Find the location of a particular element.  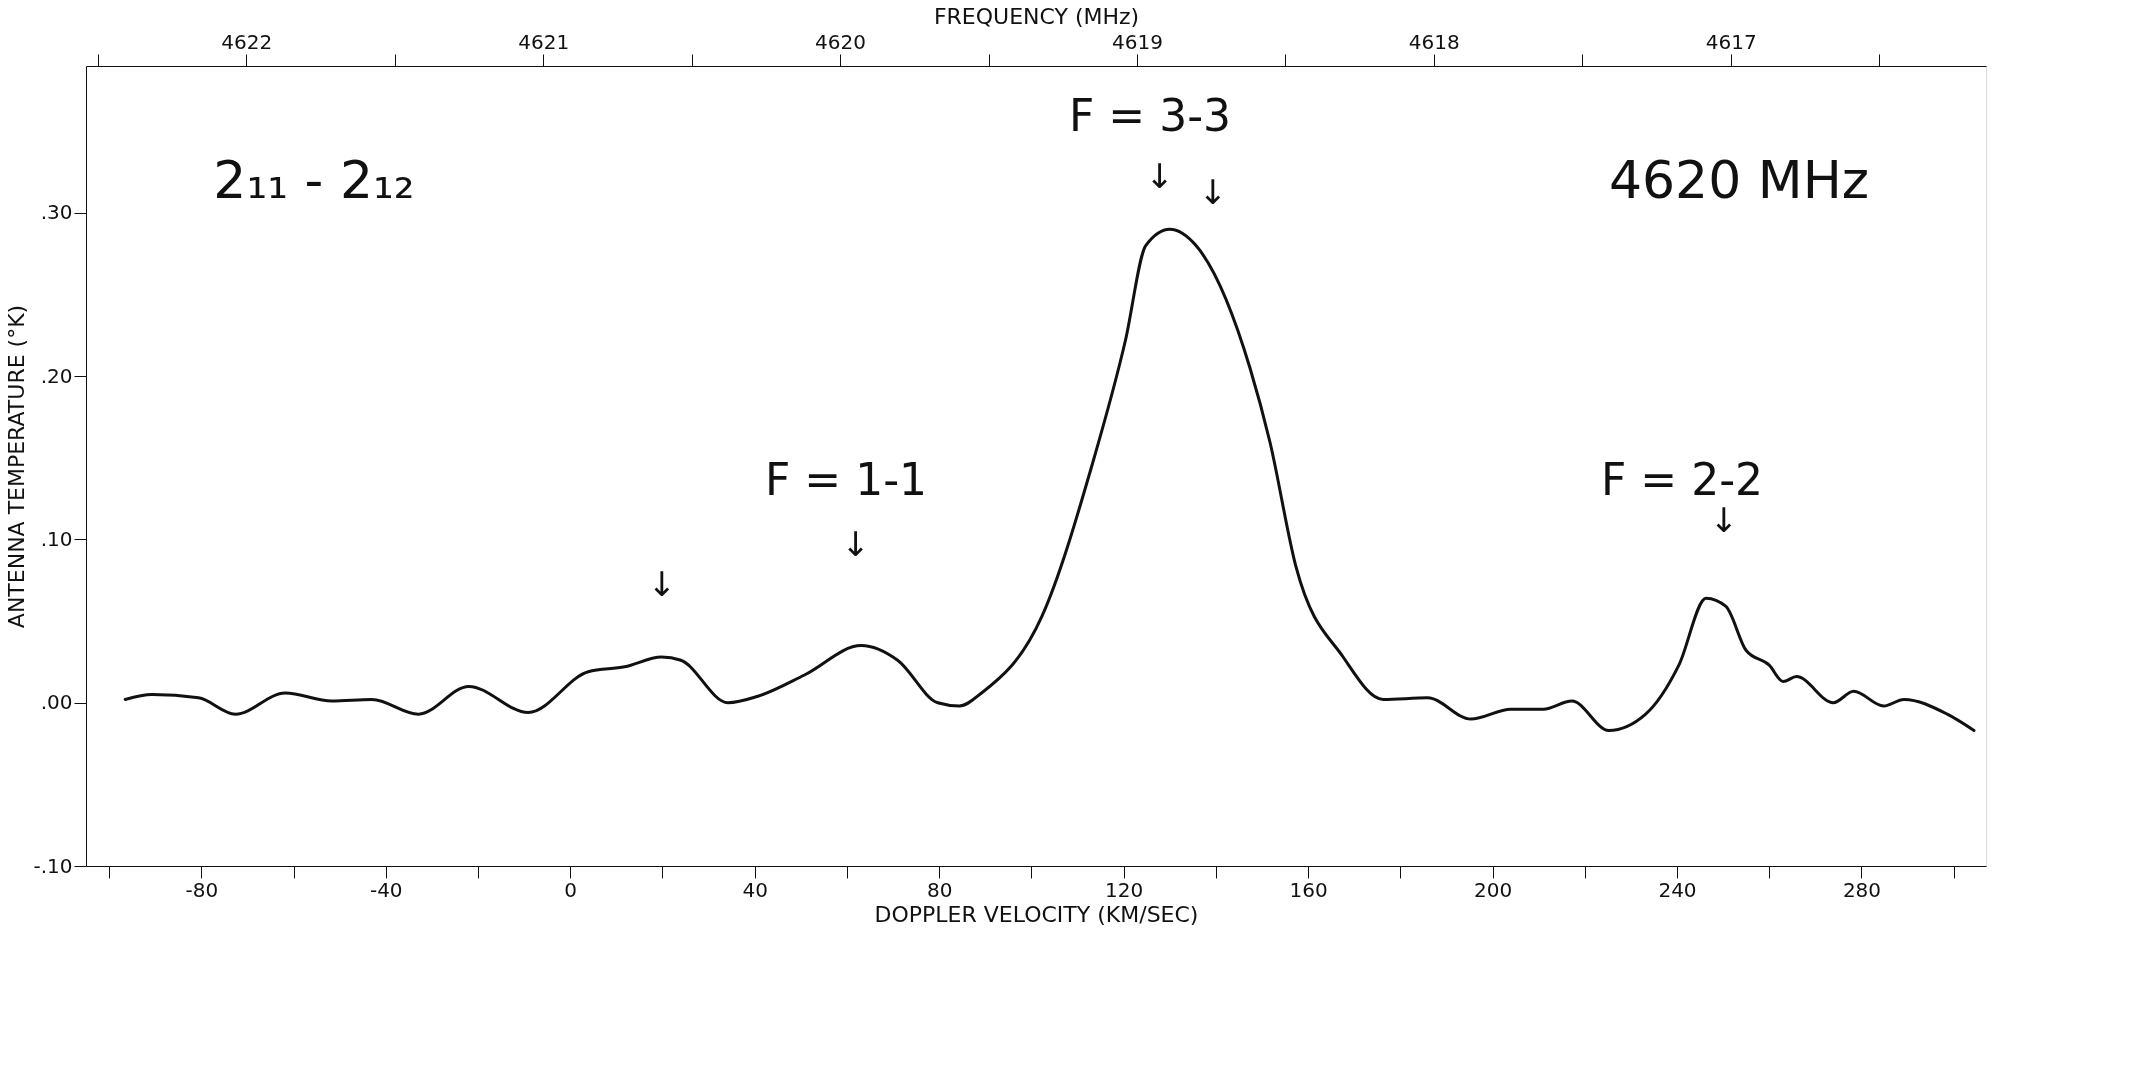

x2-tick-label: 4618 is located at coordinates (1434, 41).